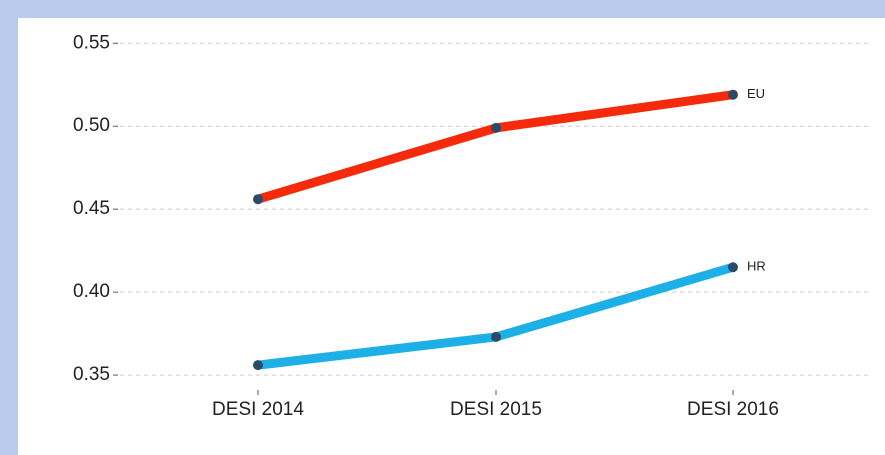  Describe the element at coordinates (91, 125) in the screenshot. I see `y-tick-label: 0.50` at that location.